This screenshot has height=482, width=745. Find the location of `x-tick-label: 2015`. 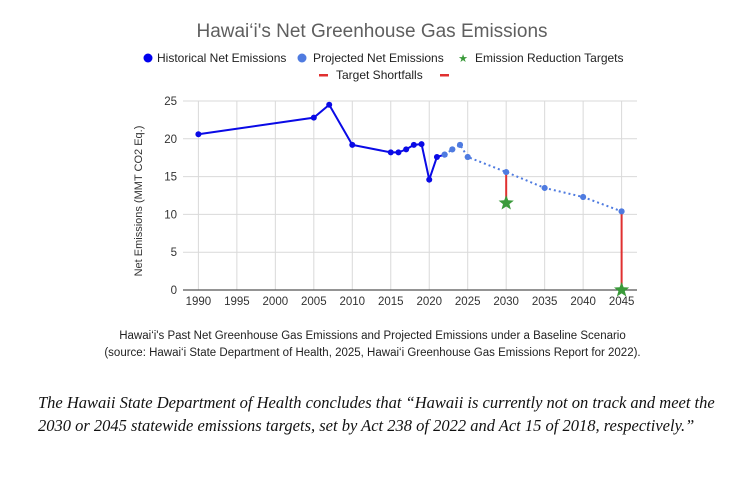

x-tick-label: 2015 is located at coordinates (391, 302).